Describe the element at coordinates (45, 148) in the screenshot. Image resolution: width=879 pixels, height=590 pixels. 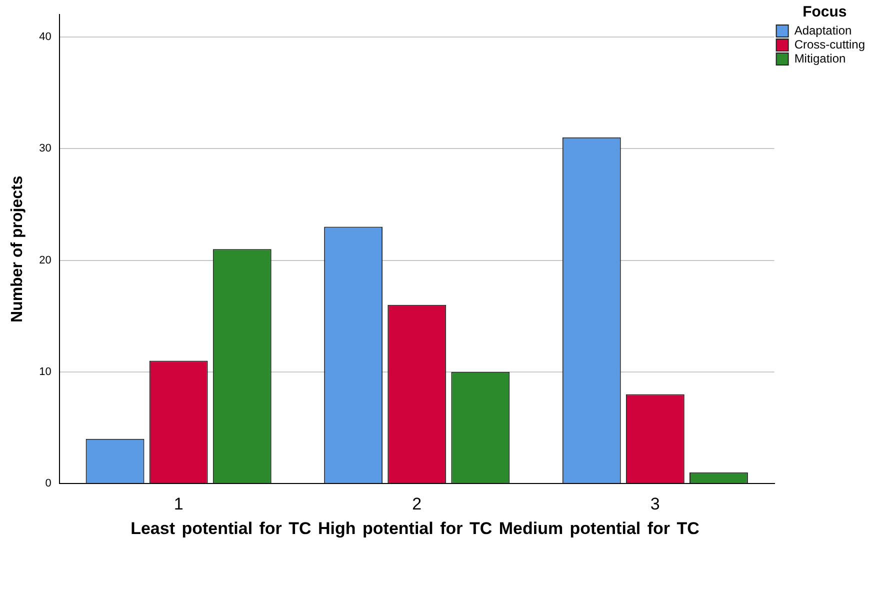
I see `y-tick-label: 30` at that location.